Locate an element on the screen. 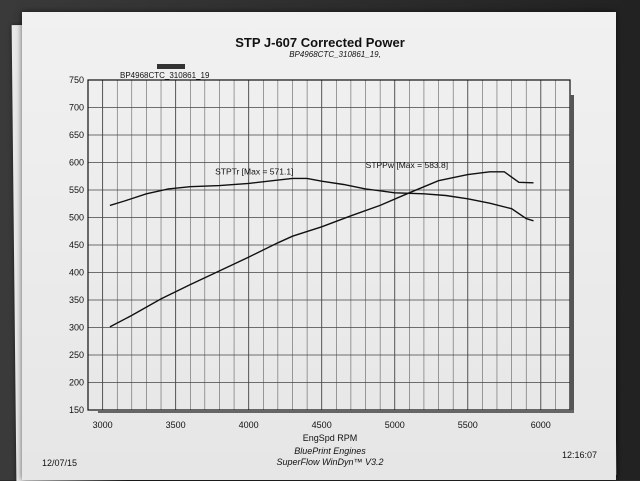  y-tick-label: 250 is located at coordinates (76, 355).